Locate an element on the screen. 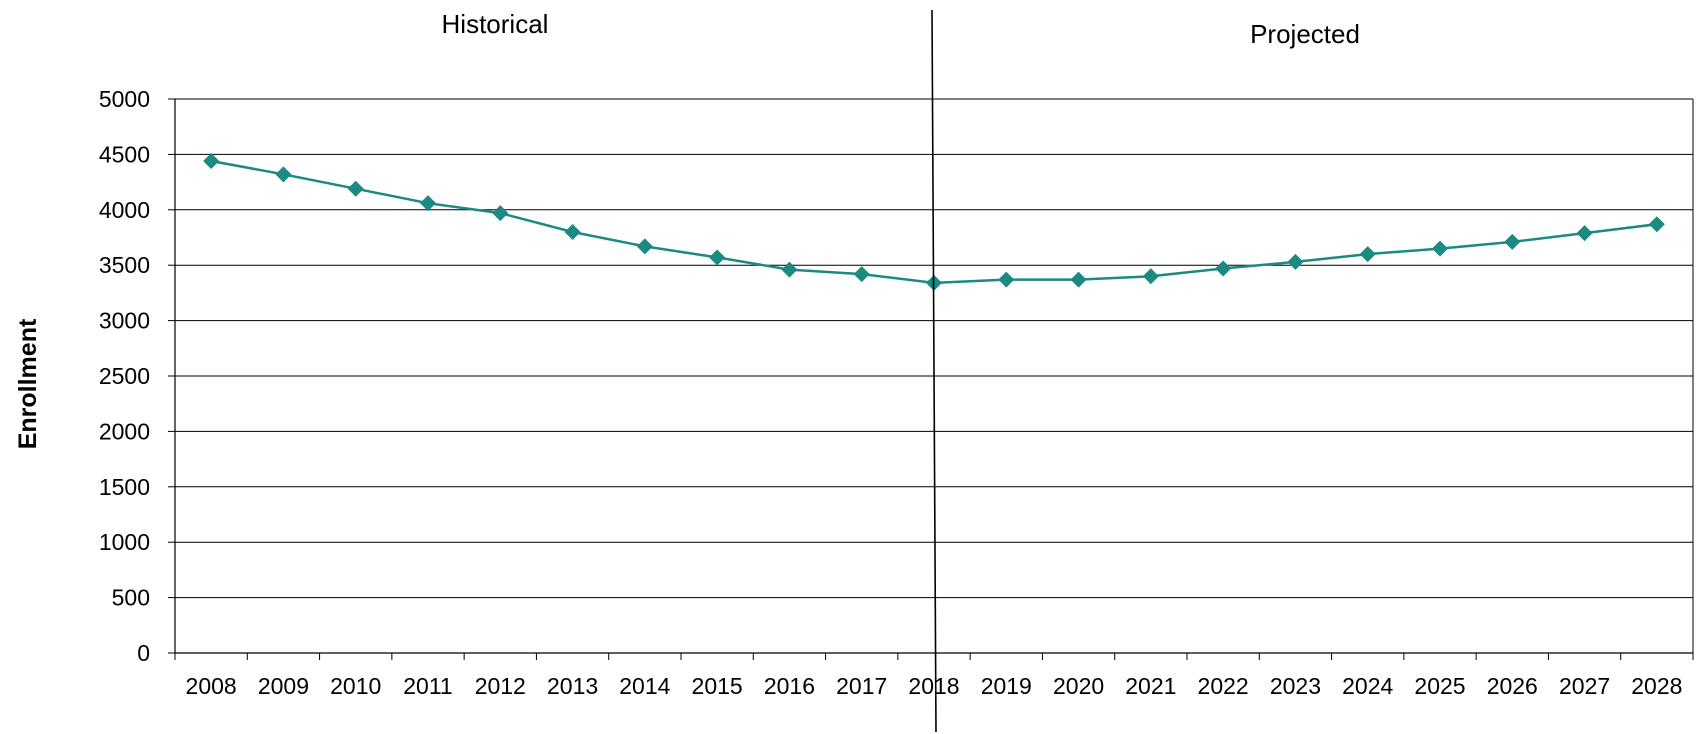 Image resolution: width=1699 pixels, height=734 pixels. y-tick-label: 4500 is located at coordinates (124, 154).